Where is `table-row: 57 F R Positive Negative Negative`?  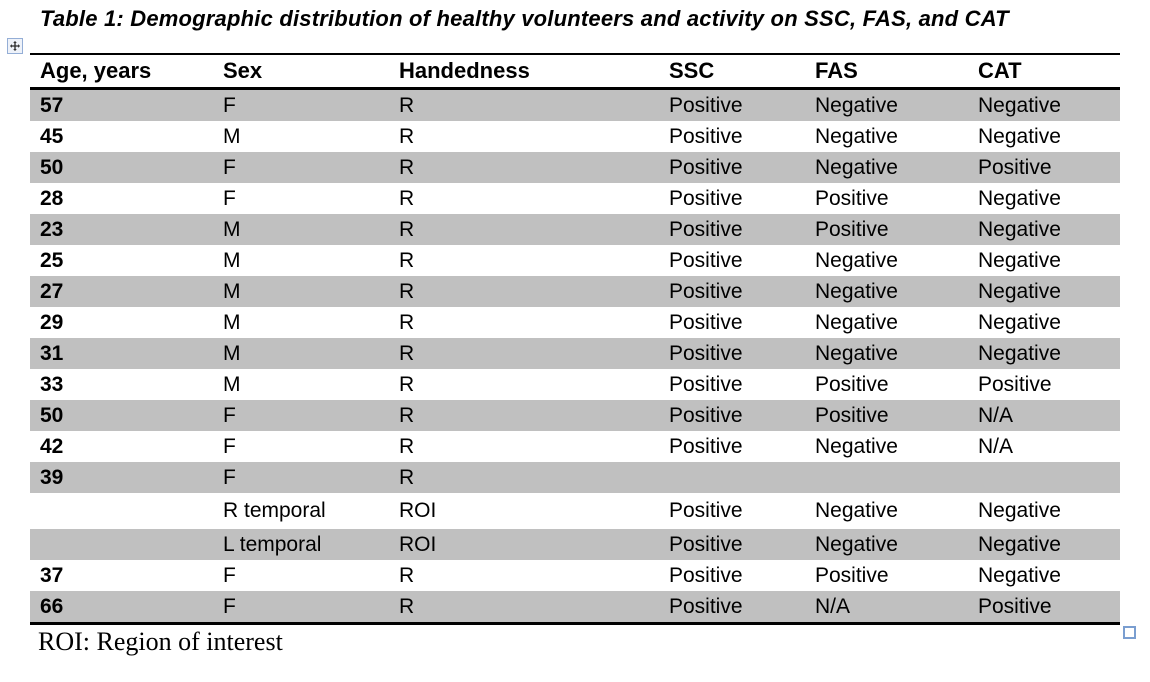 table-row: 57 F R Positive Negative Negative is located at coordinates (575, 104).